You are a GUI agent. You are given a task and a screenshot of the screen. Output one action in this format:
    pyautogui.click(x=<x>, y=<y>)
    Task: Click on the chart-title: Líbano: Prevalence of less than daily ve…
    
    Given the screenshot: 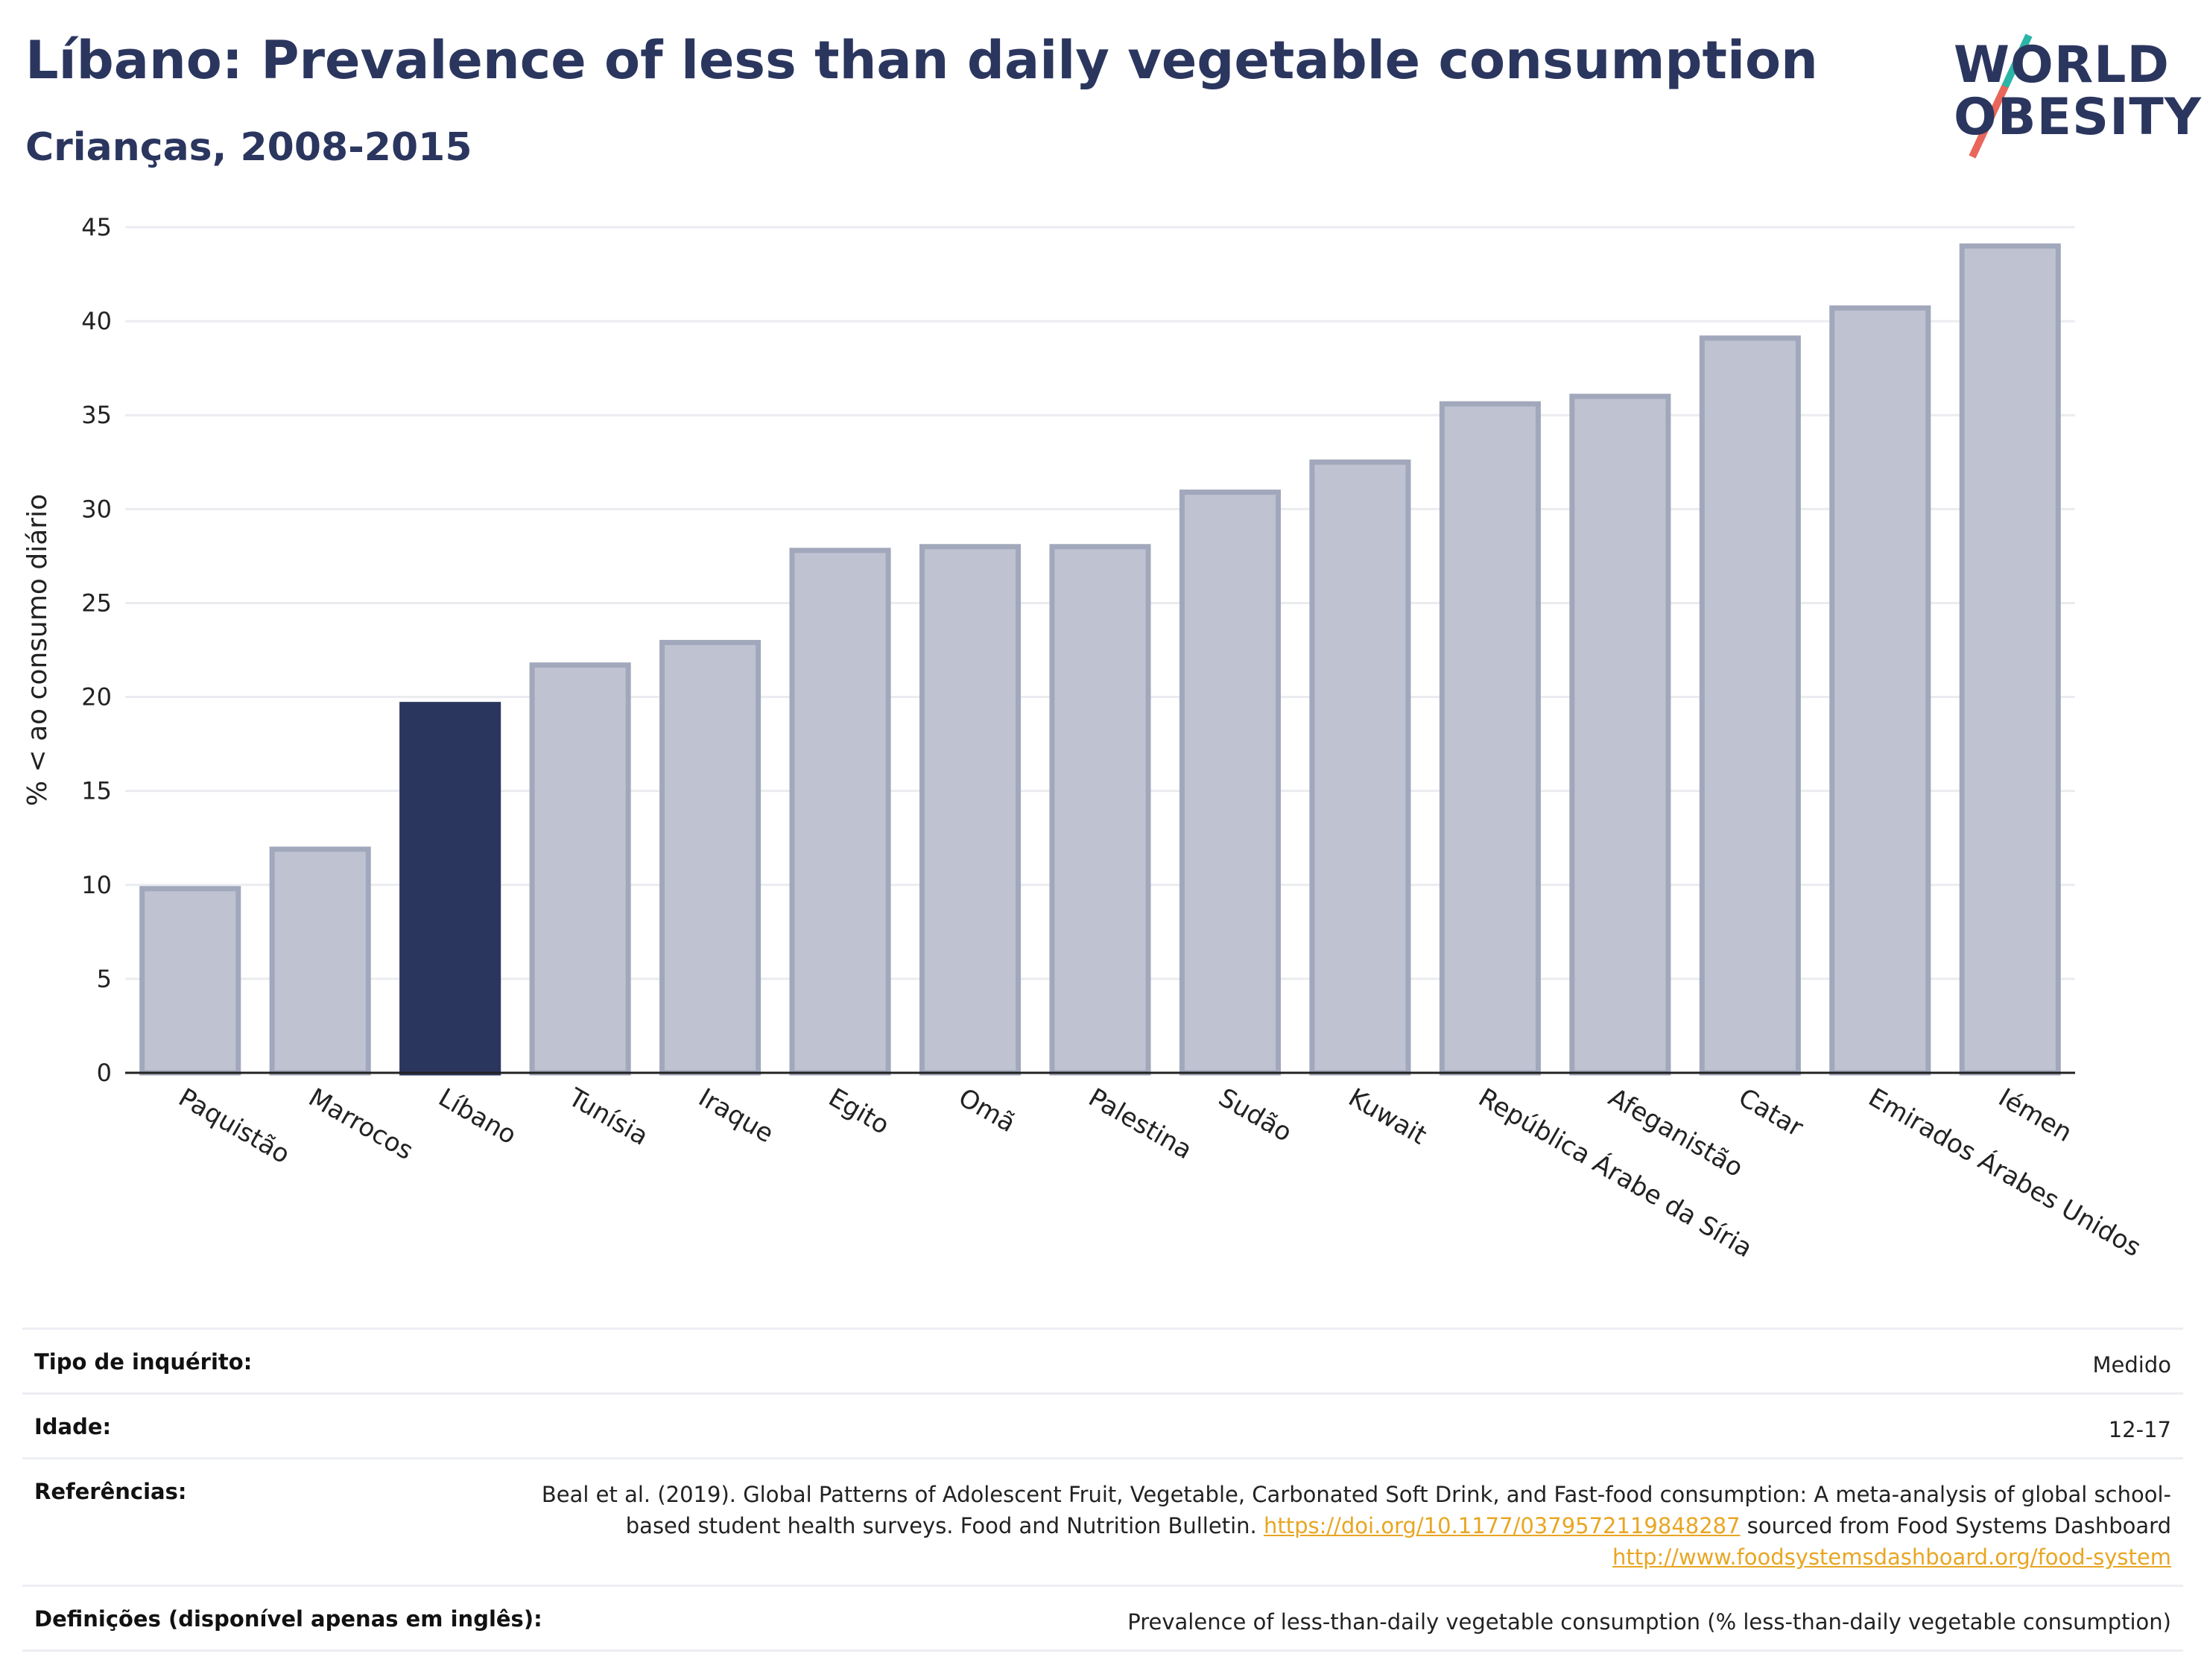 What is the action you would take?
    pyautogui.click(x=921, y=60)
    